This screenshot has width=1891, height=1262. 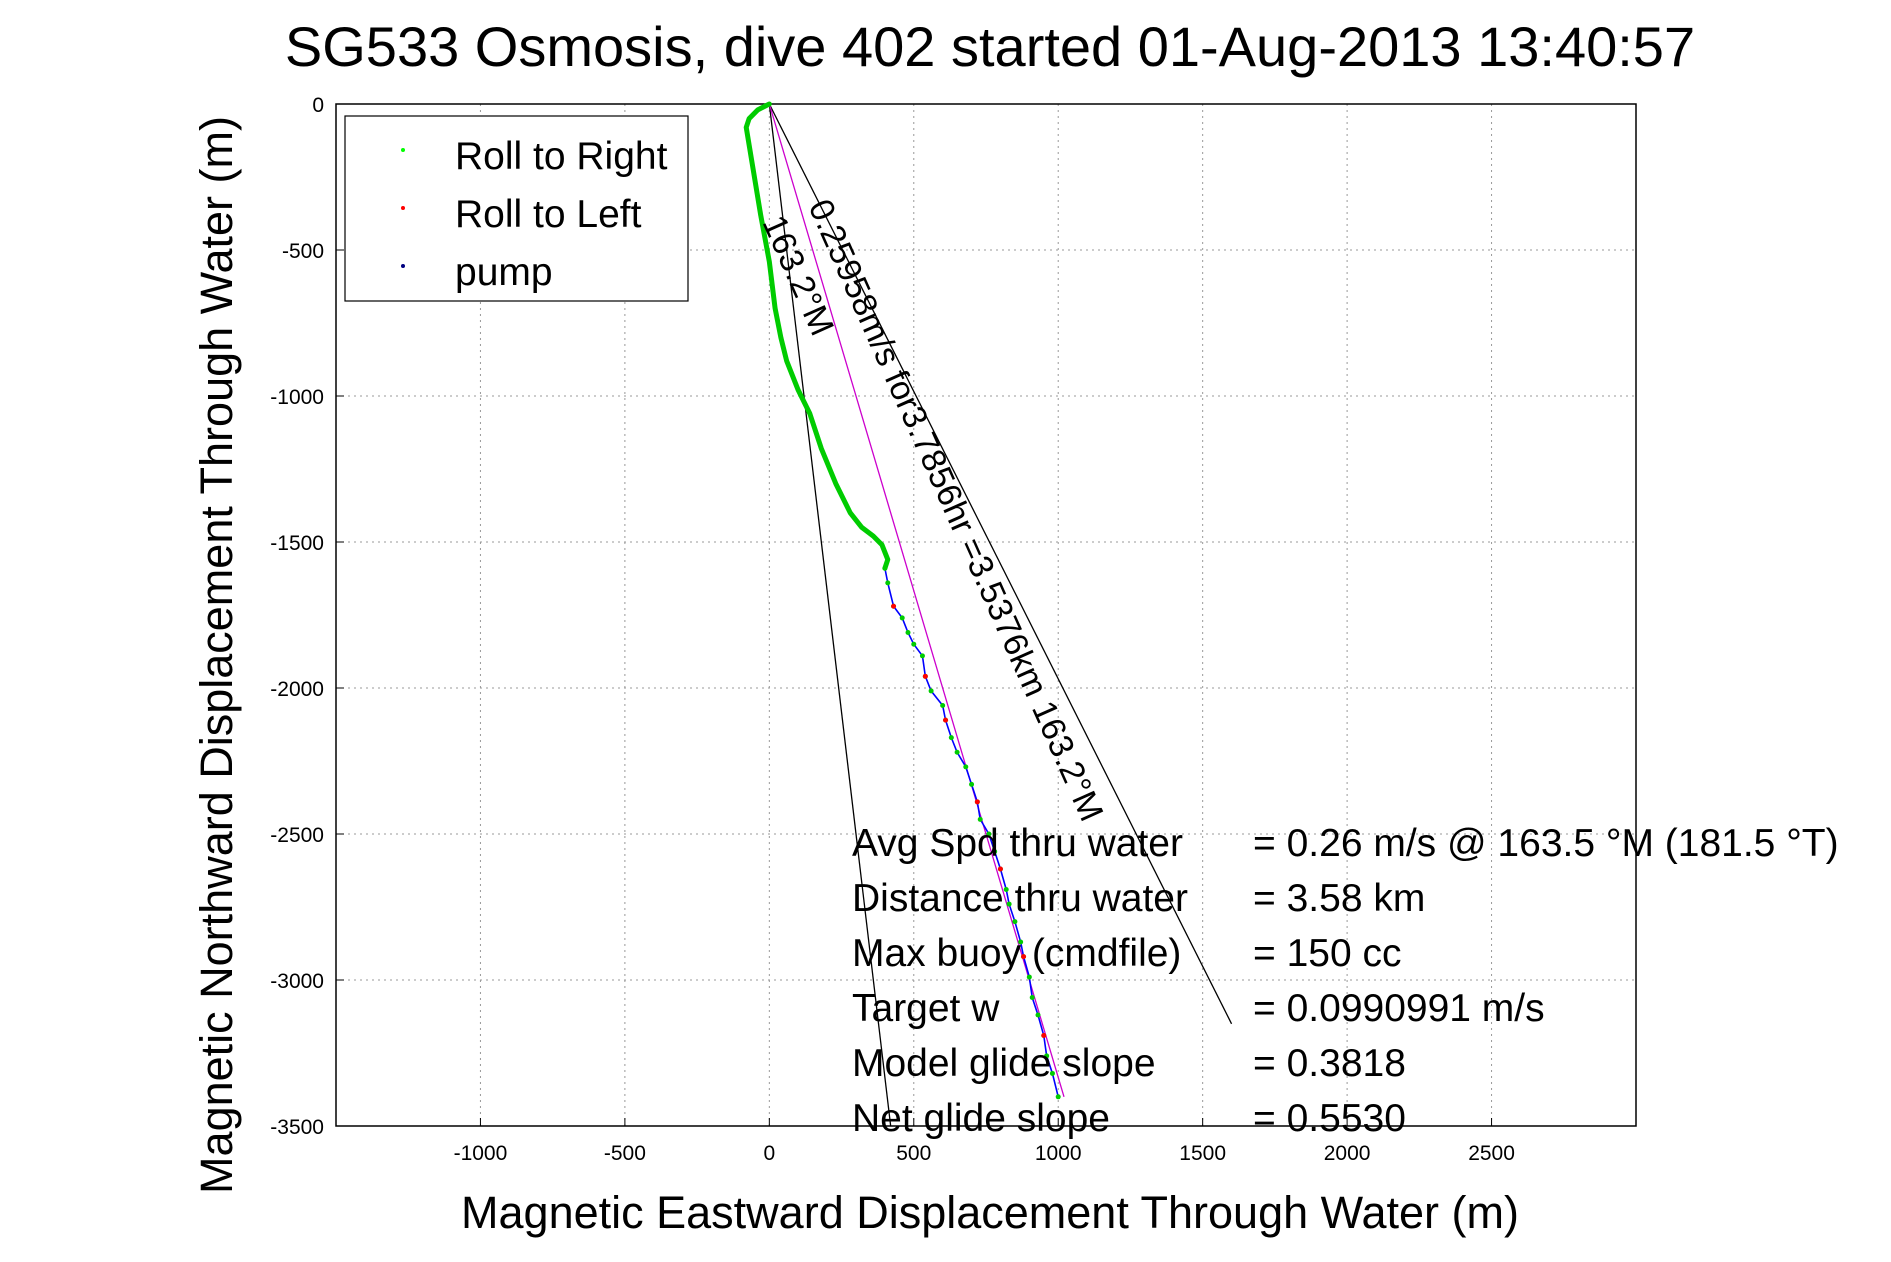 What do you see at coordinates (403, 208) in the screenshot?
I see `legend-marker-roll-left` at bounding box center [403, 208].